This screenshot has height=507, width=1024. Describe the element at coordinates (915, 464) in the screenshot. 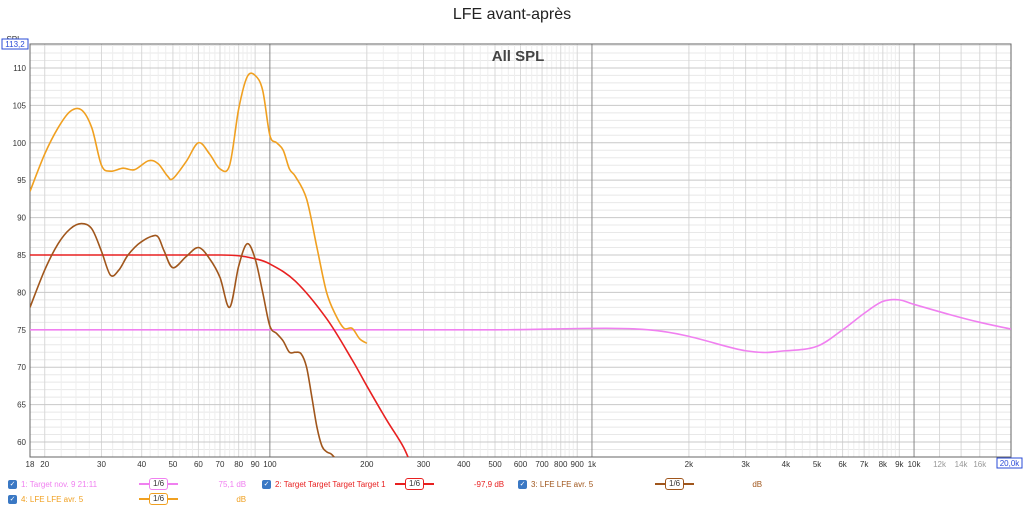

I see `x-tick-label: 10k` at that location.